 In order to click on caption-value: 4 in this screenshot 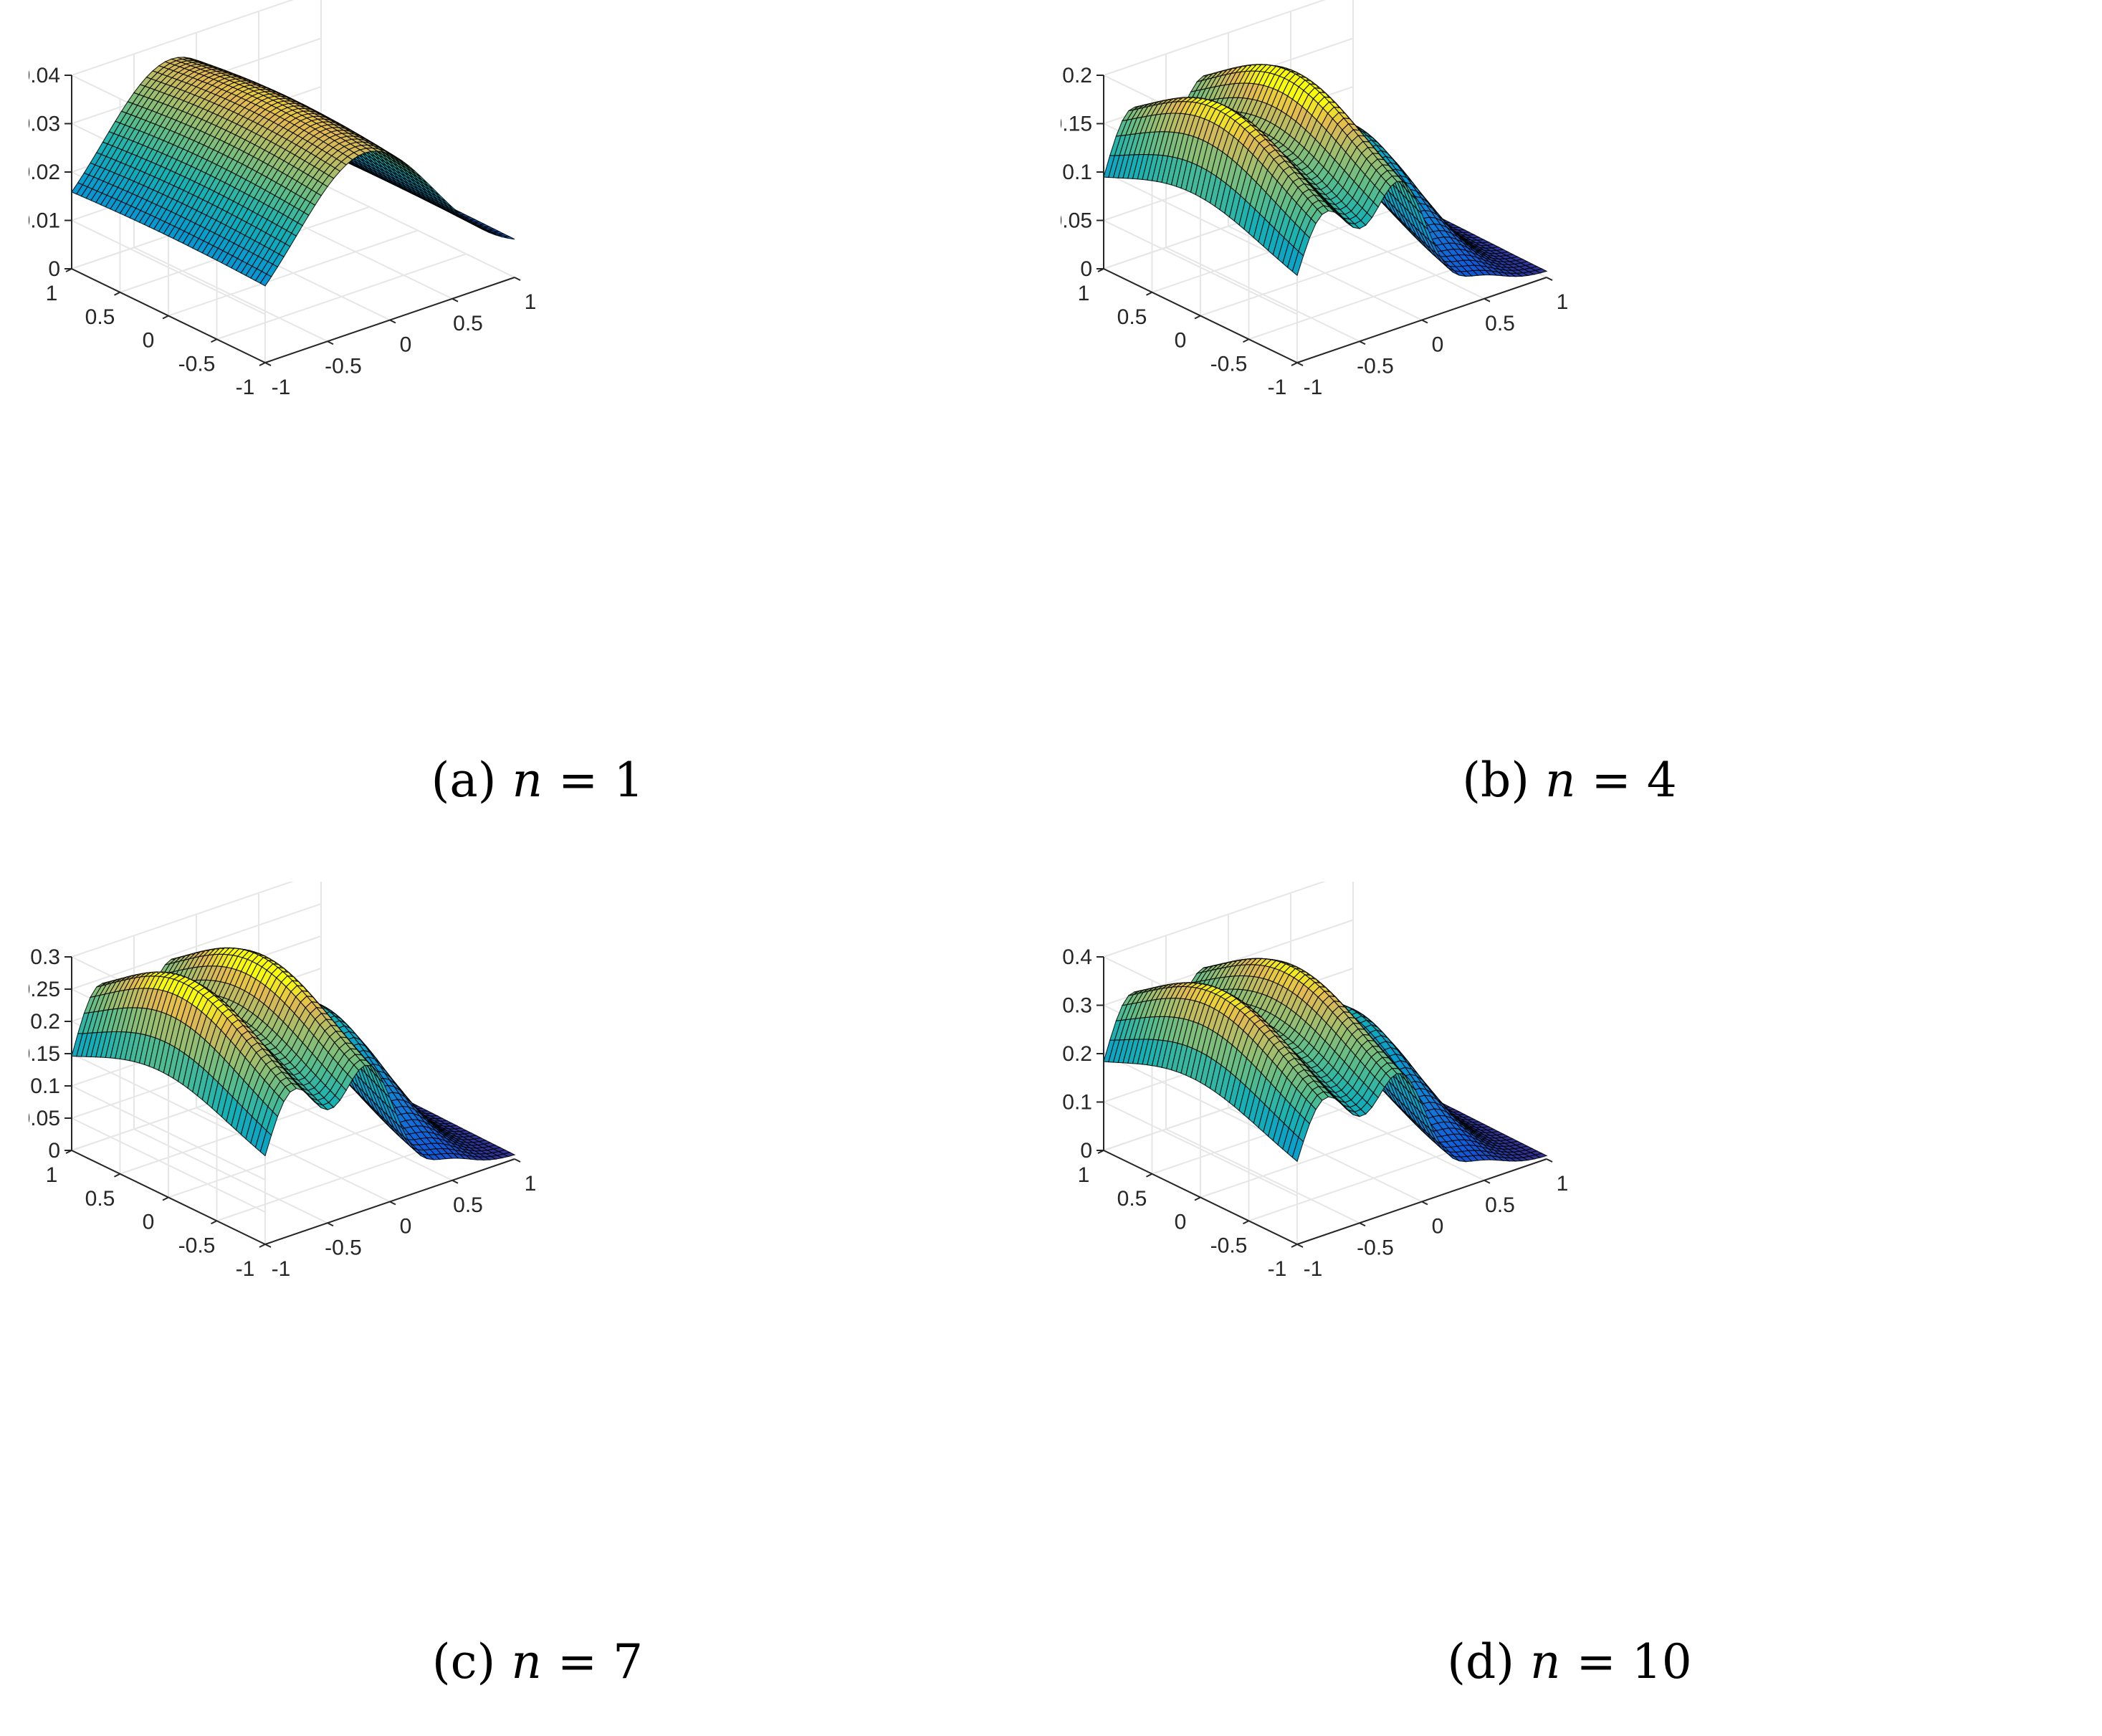, I will do `click(1661, 781)`.